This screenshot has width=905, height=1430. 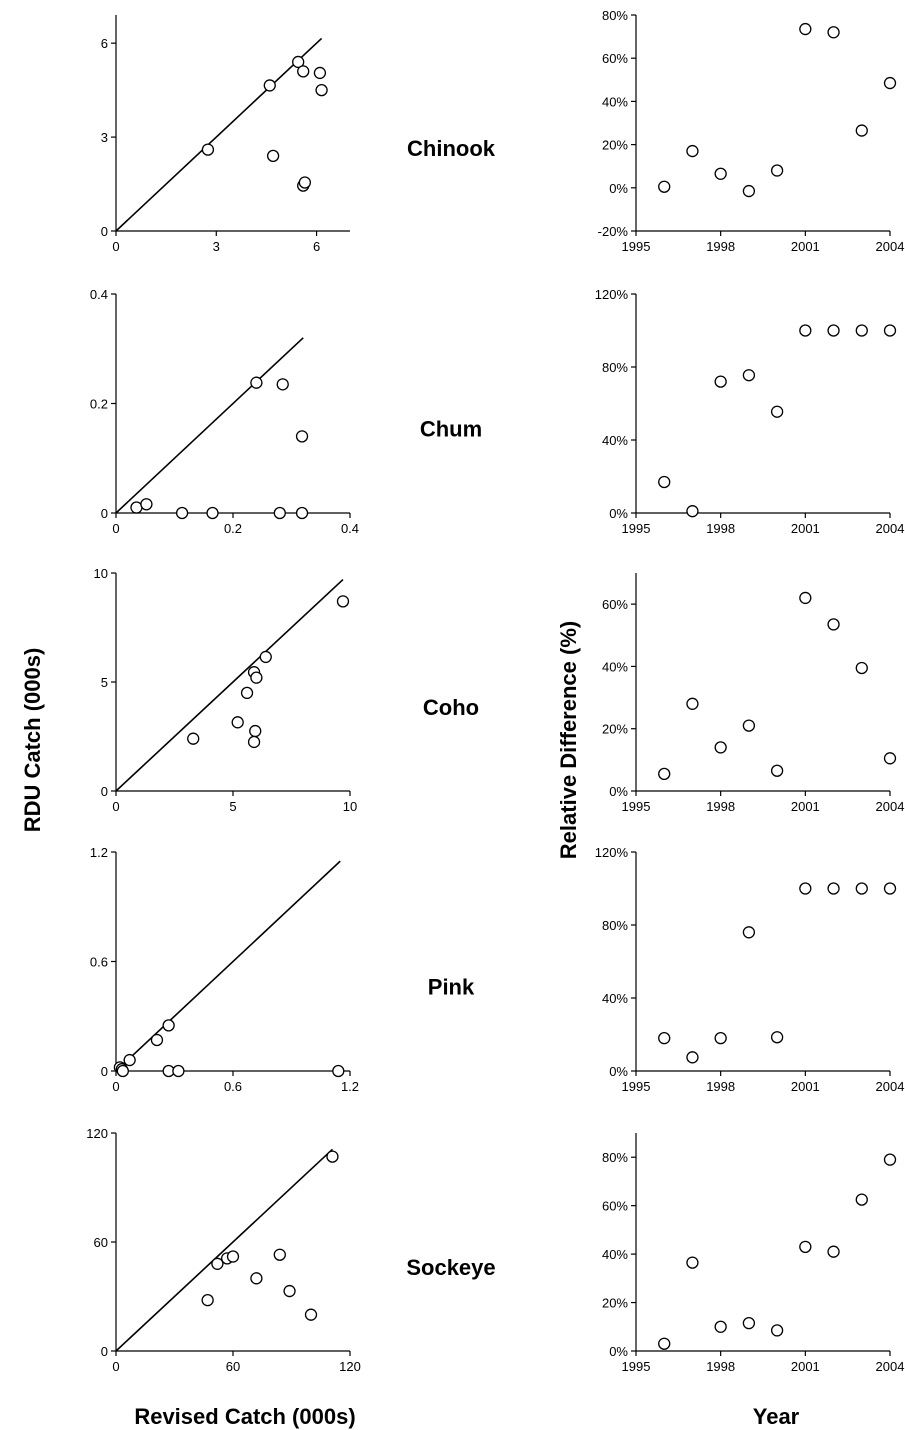 What do you see at coordinates (115, 1086) in the screenshot?
I see `pink-catch-x-tick-label: 0` at bounding box center [115, 1086].